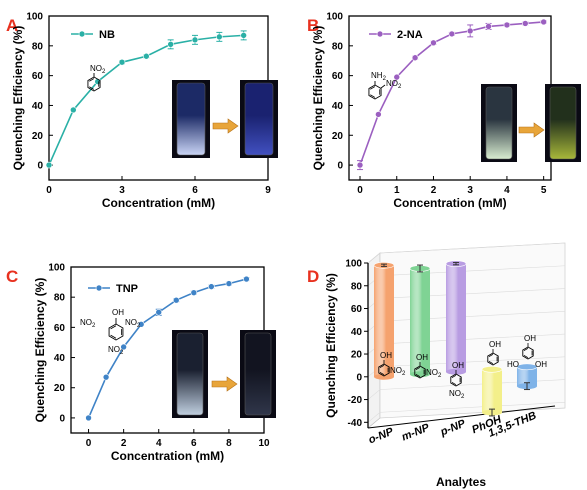 This screenshot has width=587, height=490. Describe the element at coordinates (472, 330) in the screenshot. I see `back-wall` at that location.